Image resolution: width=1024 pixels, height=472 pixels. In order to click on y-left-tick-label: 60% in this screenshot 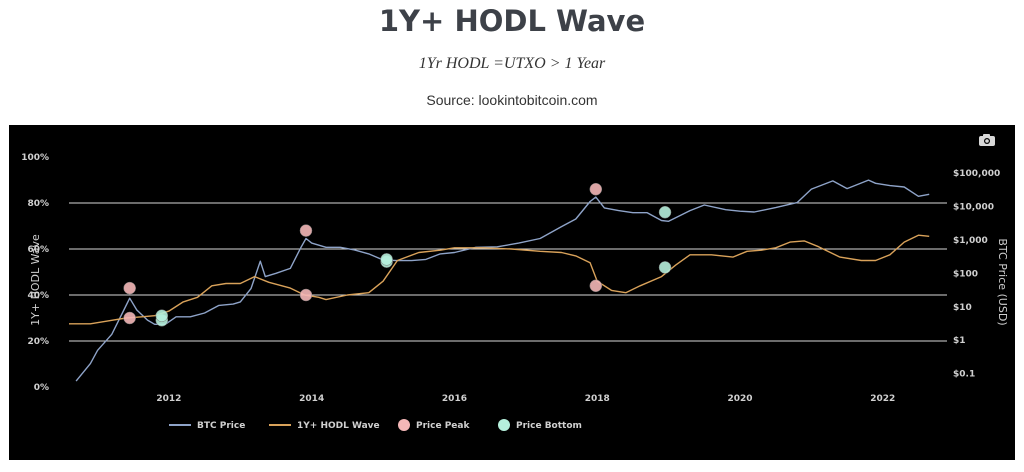, I will do `click(38, 250)`.